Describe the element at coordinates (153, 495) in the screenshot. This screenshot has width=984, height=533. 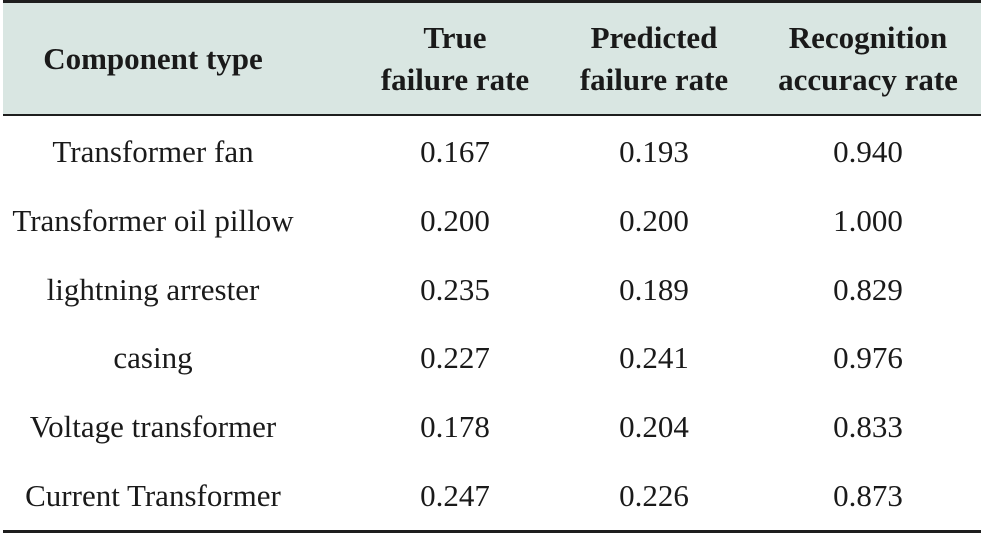
I see `cell-component-type: Current Transformer` at that location.